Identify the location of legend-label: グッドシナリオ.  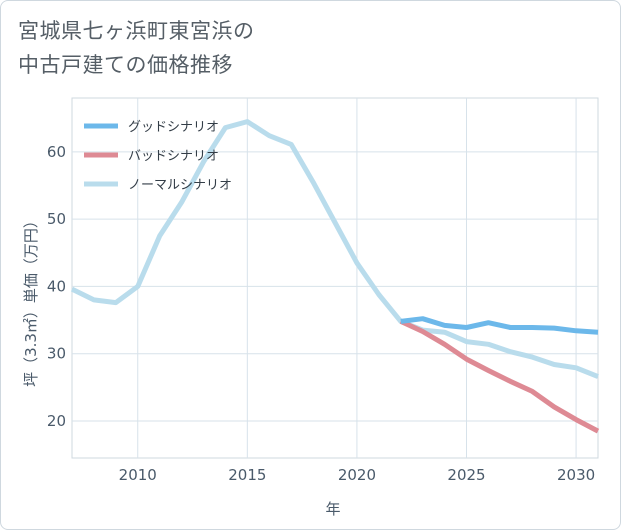
(173, 127).